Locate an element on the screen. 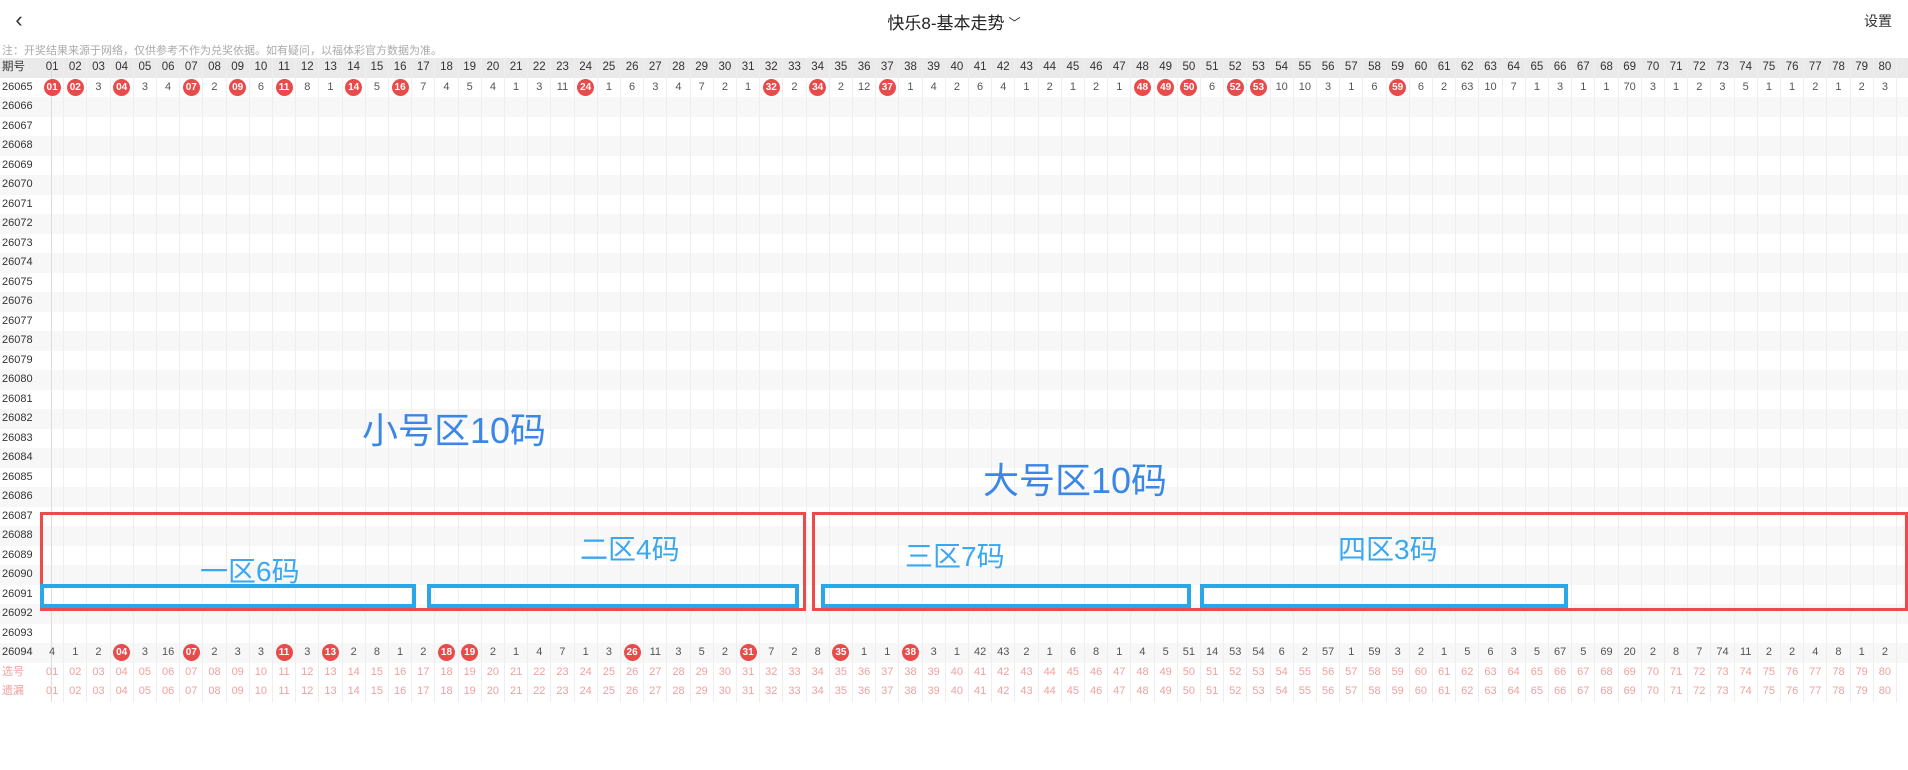  select-number-cell: 27 is located at coordinates (656, 672).